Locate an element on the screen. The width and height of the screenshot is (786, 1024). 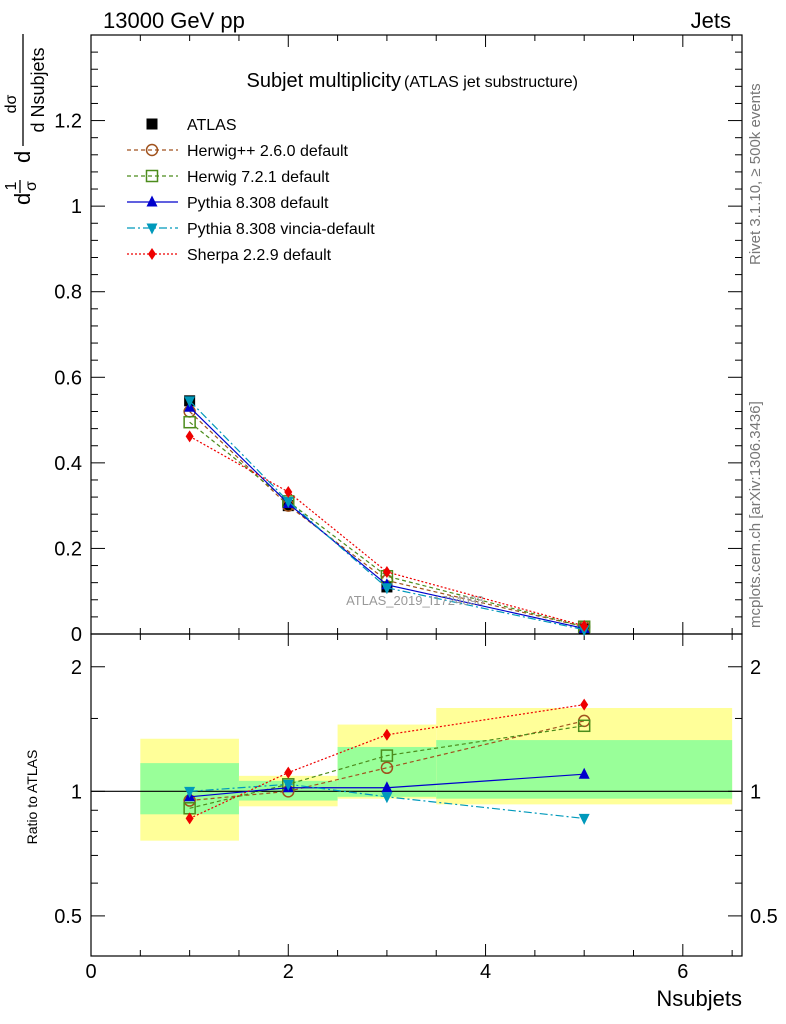
ratio-y-tick-label-right: 1 is located at coordinates (755, 792).